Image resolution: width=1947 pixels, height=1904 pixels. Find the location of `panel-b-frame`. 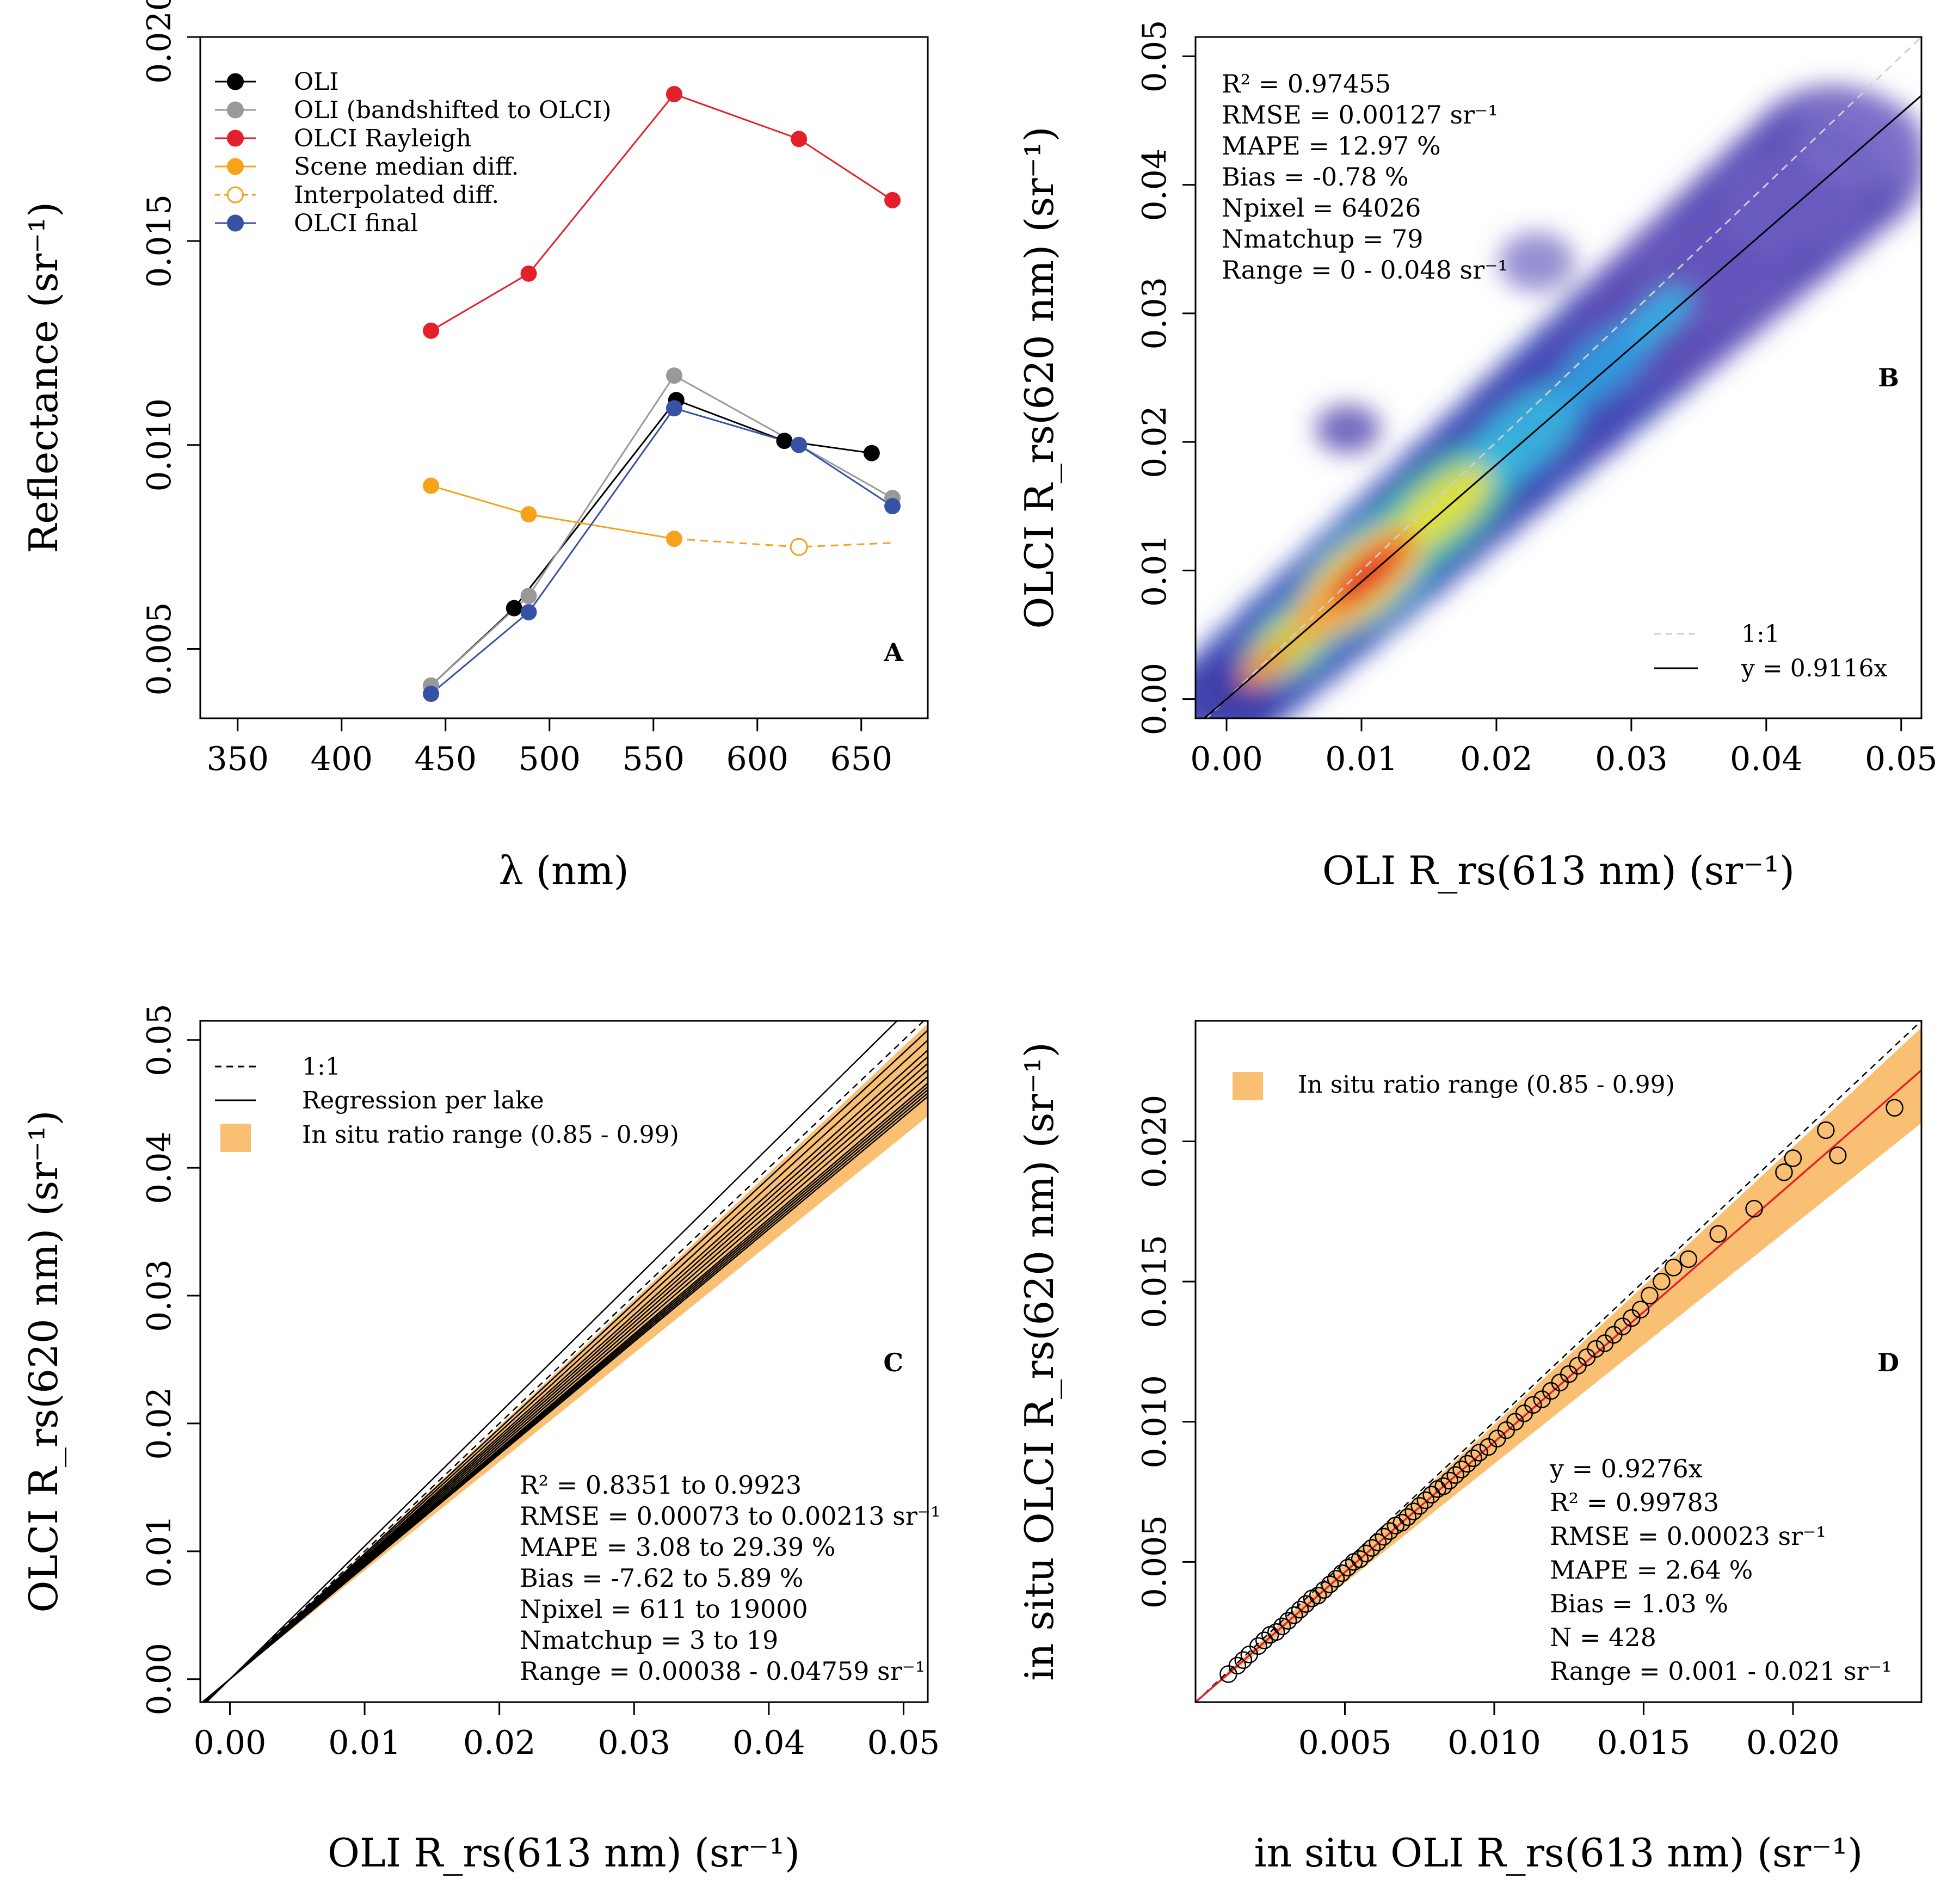

panel-b-frame is located at coordinates (1558, 377).